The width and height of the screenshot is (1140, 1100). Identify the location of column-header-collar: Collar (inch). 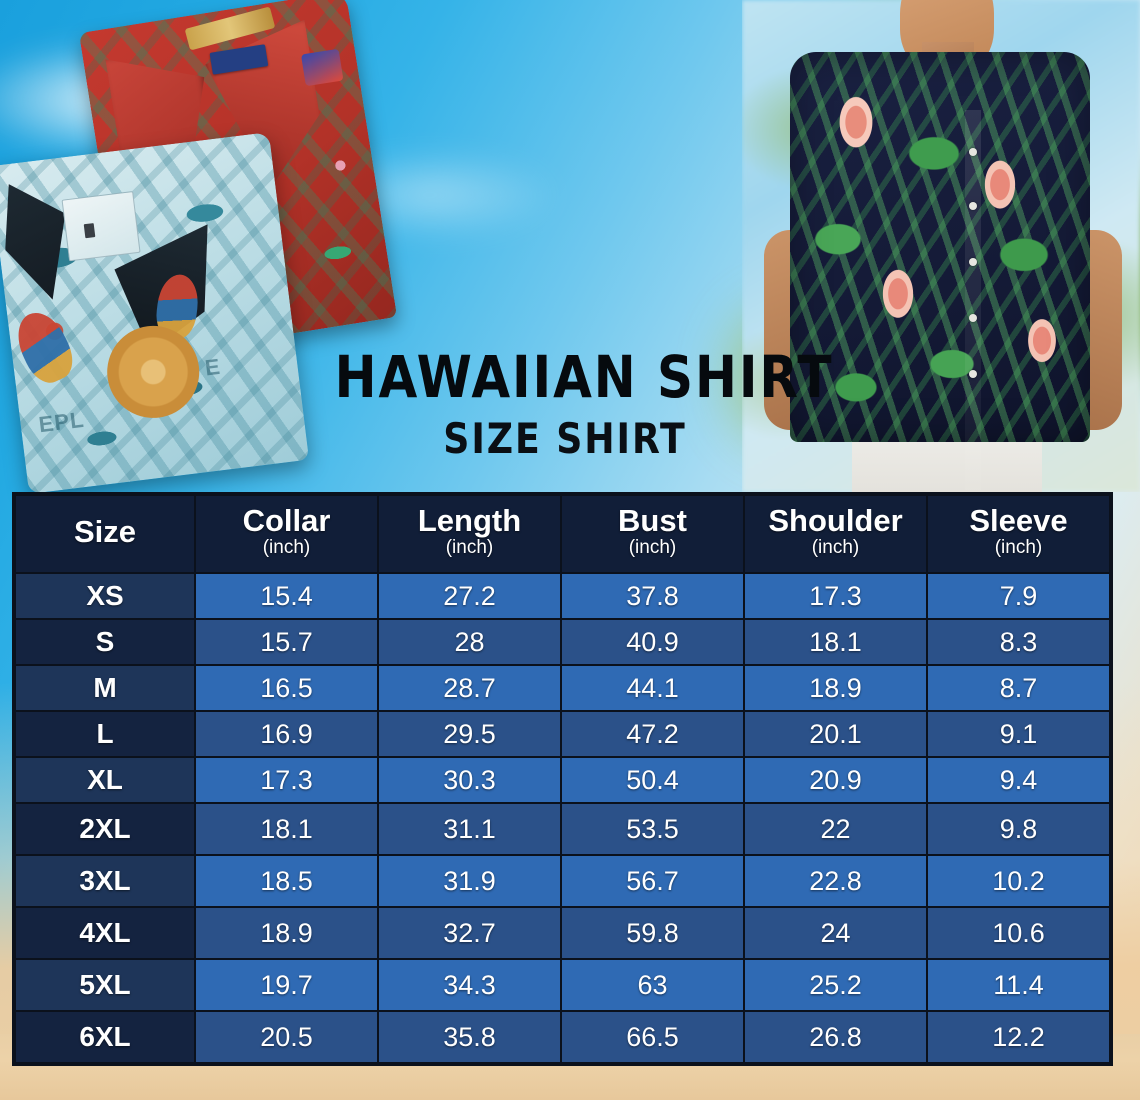
(286, 534).